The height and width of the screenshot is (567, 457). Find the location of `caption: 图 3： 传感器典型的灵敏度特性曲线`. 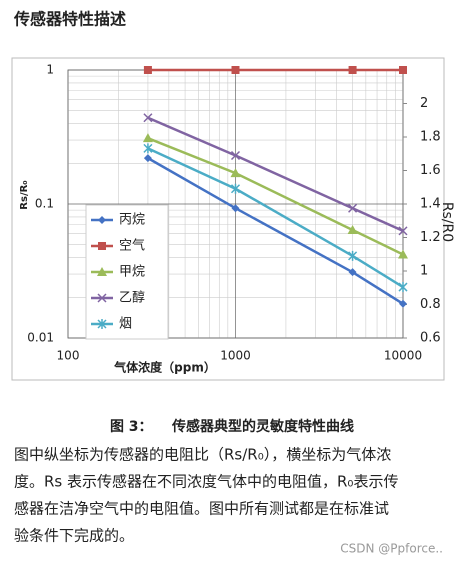

caption: 图 3： 传感器典型的灵敏度特性曲线 is located at coordinates (232, 426).